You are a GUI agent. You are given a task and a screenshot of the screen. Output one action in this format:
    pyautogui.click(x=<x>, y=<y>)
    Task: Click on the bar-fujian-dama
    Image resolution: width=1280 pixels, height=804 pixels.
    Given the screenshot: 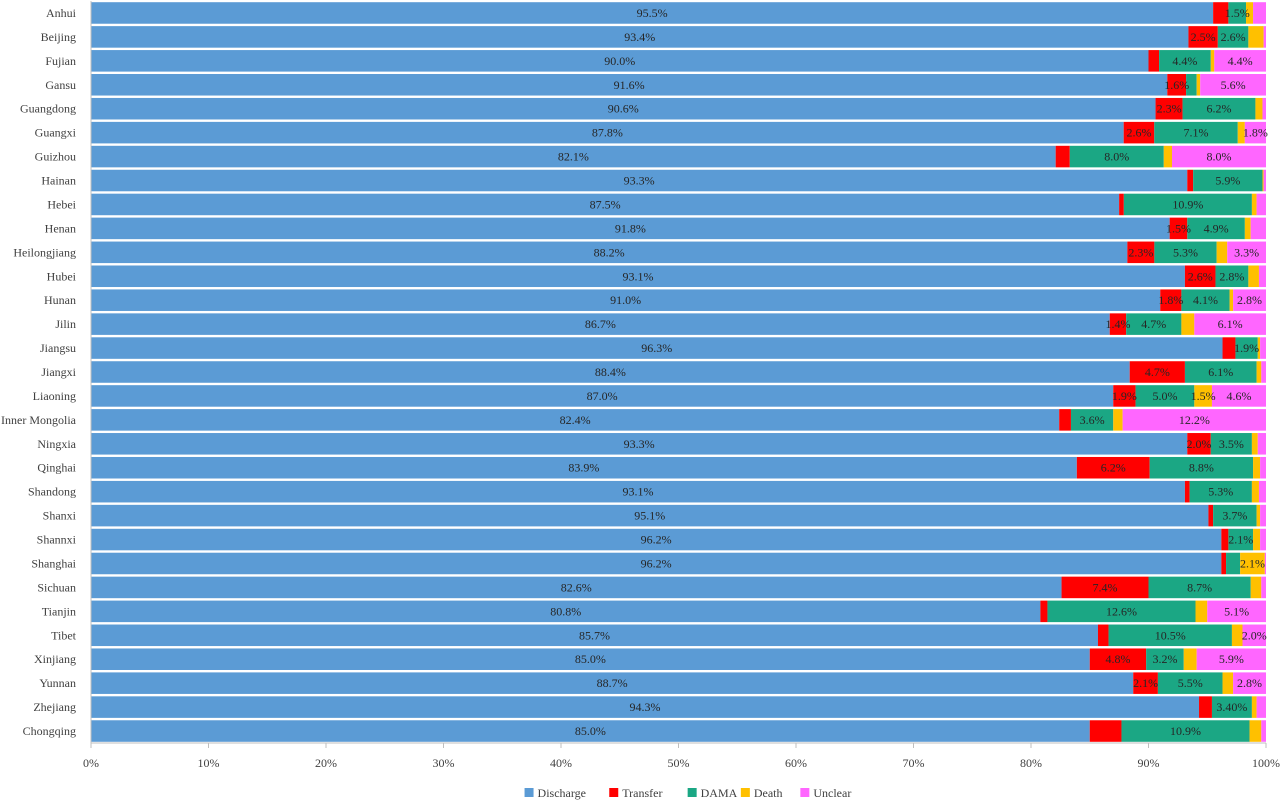 What is the action you would take?
    pyautogui.click(x=1185, y=61)
    